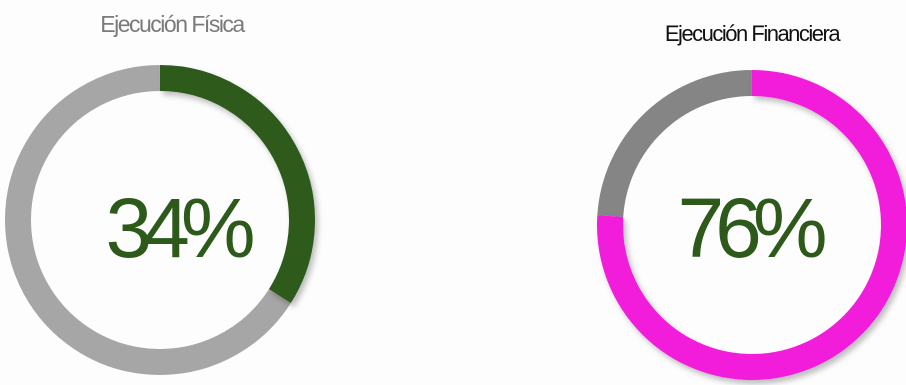 The width and height of the screenshot is (906, 385). I want to click on donut-value-arc, so click(237, 184).